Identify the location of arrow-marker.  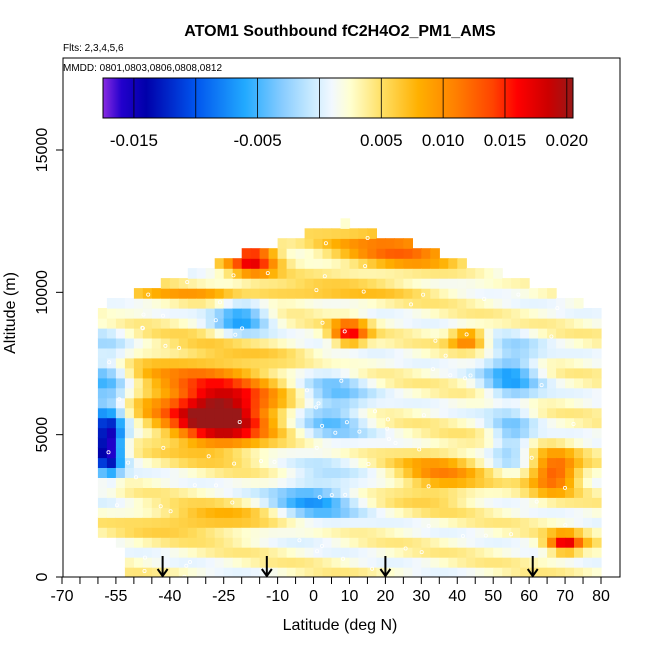
(532, 567).